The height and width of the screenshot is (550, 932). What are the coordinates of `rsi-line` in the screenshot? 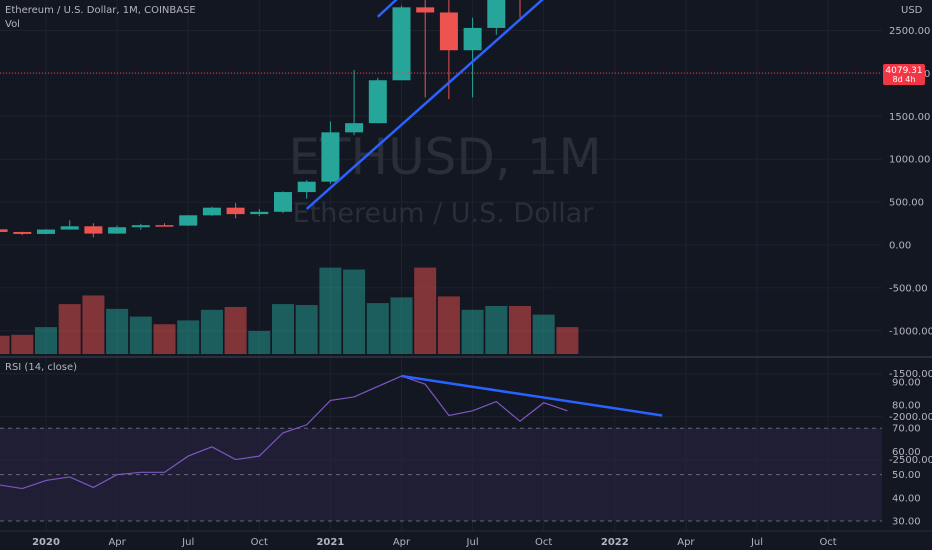 It's located at (284, 432).